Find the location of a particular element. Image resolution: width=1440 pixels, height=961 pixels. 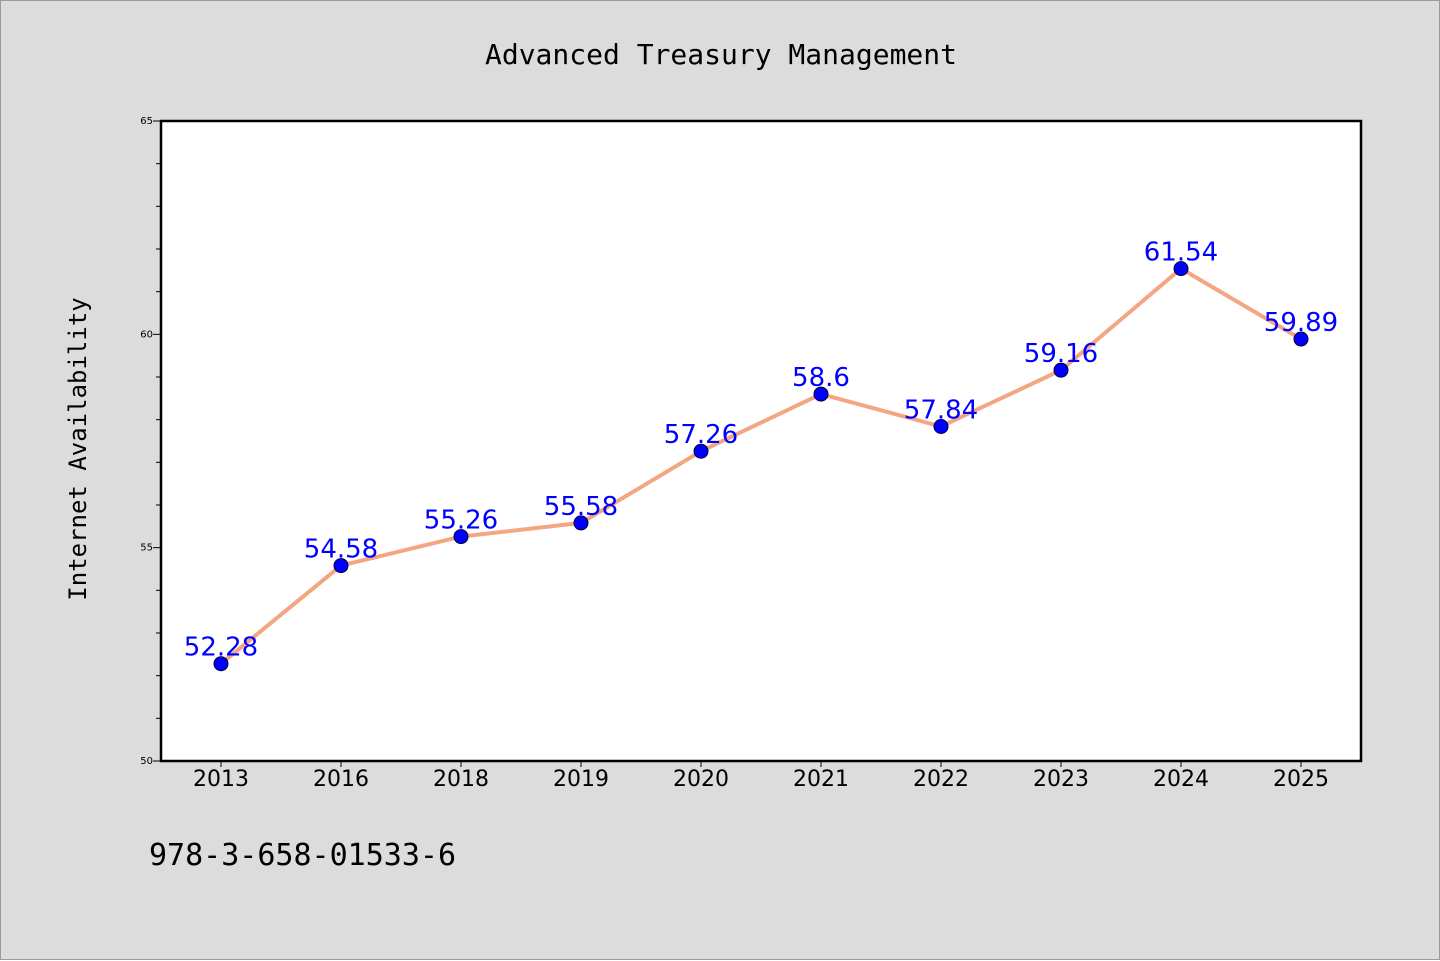

data-label: 55.26 is located at coordinates (461, 521).